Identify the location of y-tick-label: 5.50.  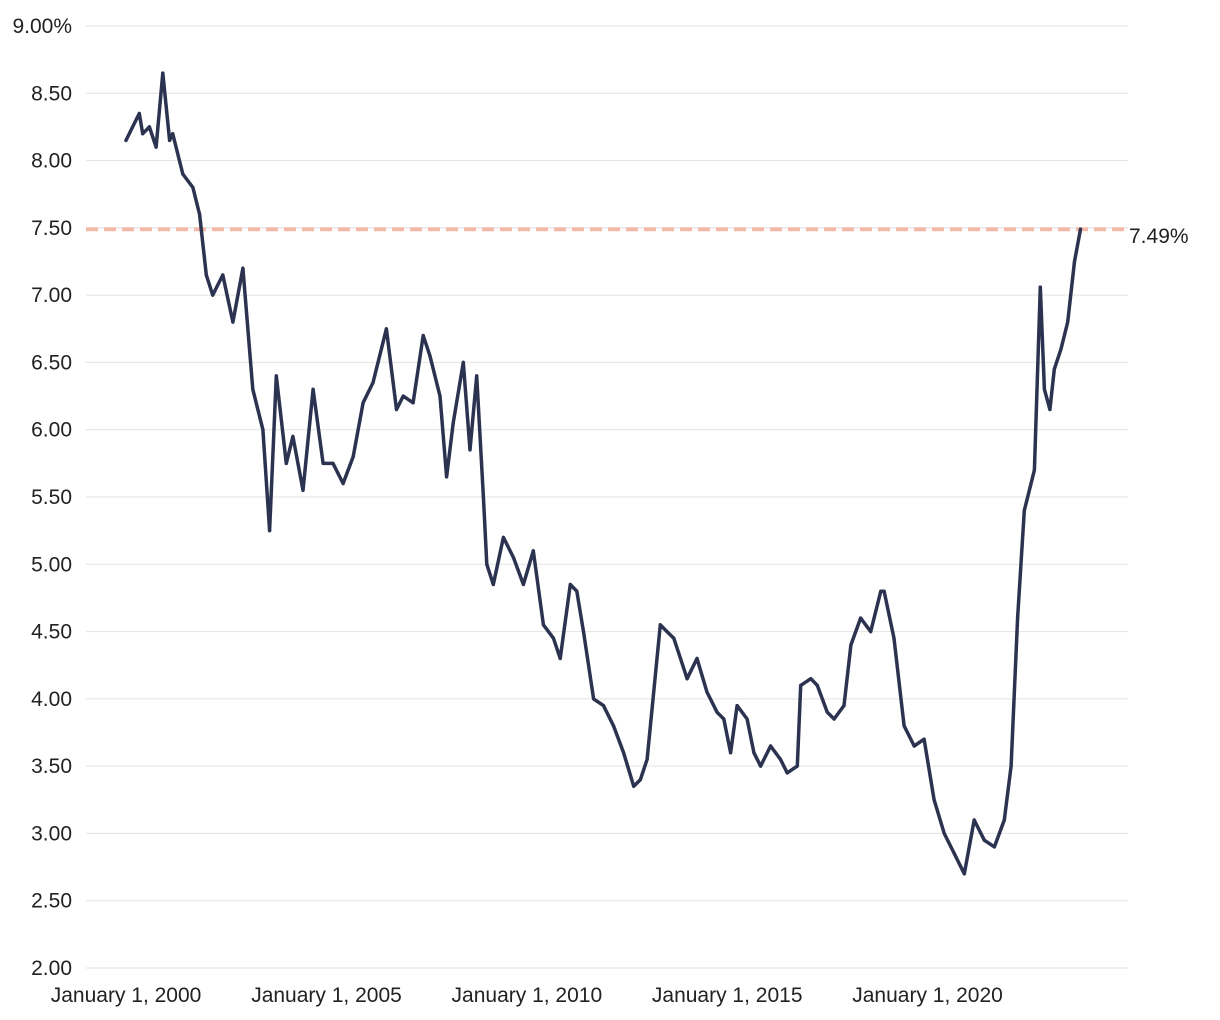
(51, 497).